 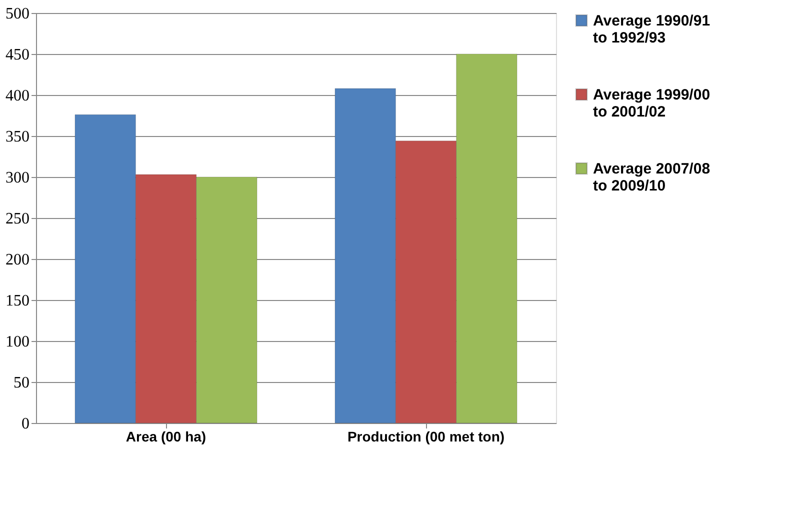 I want to click on y-tick-label: 300, so click(x=18, y=178).